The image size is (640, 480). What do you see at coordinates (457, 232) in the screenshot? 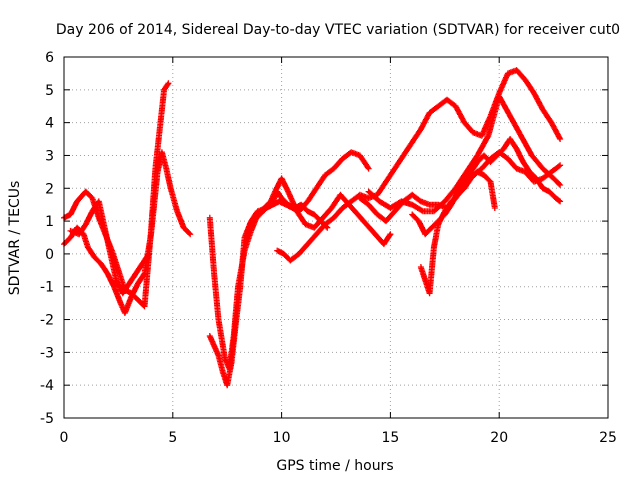
I see `series-track-i` at bounding box center [457, 232].